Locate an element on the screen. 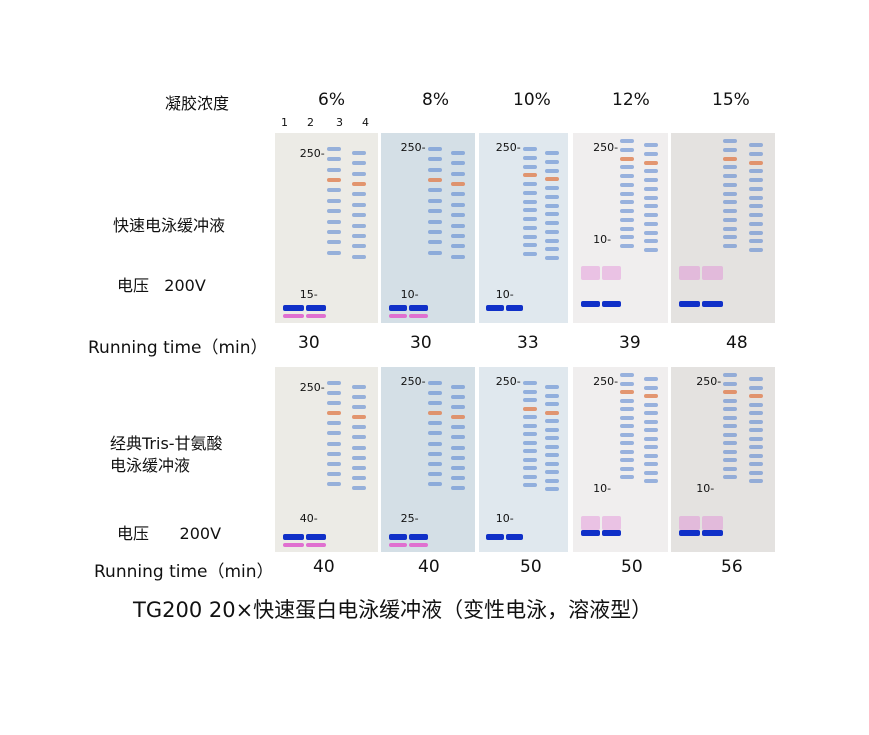 The image size is (869, 735). fast-time-5: 48 is located at coordinates (737, 343).